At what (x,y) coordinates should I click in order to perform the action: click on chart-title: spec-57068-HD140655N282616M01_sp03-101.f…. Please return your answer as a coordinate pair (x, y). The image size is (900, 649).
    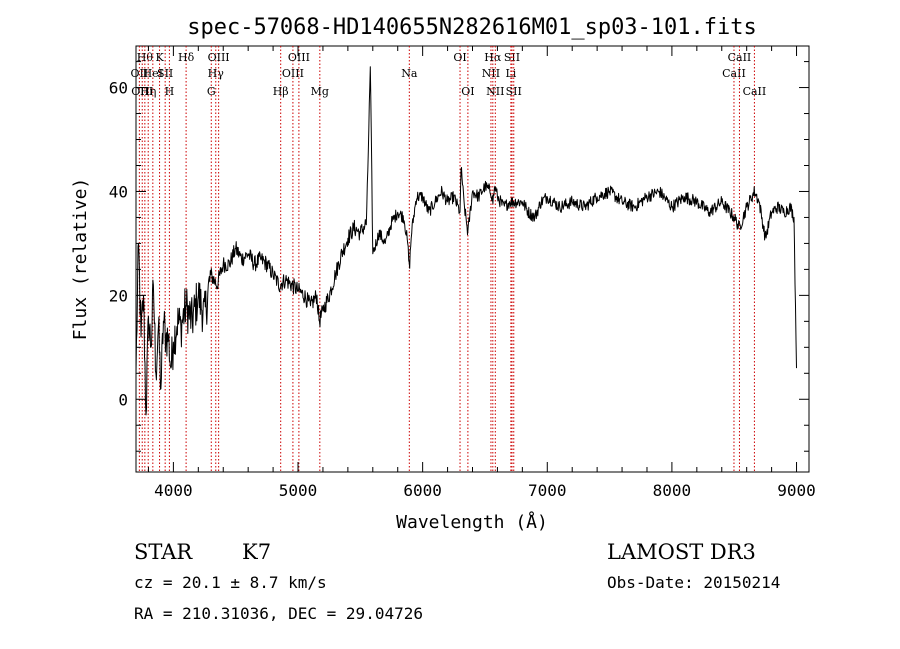
    Looking at the image, I should click on (472, 27).